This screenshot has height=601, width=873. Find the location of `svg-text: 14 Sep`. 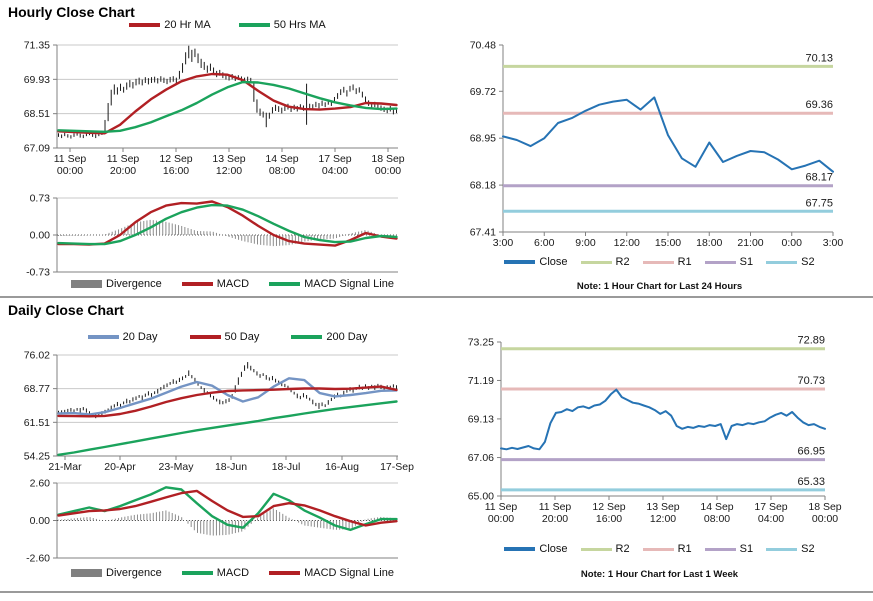

svg-text: 14 Sep is located at coordinates (281, 159).